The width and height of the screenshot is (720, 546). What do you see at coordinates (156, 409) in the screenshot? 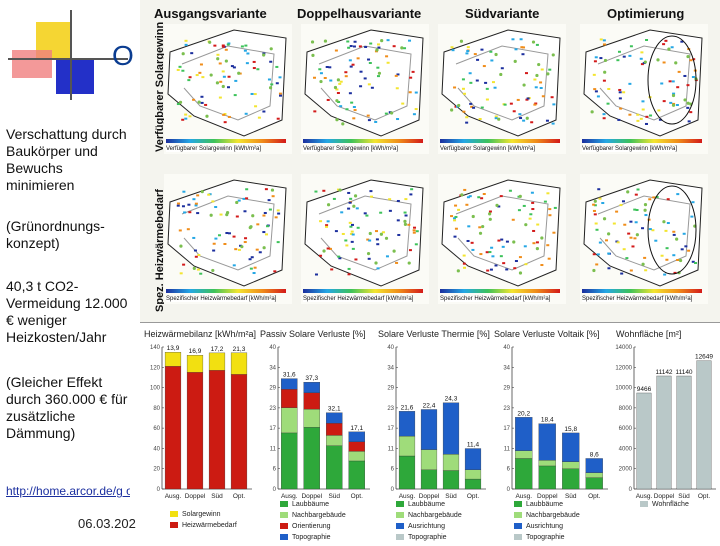
I see `y-tick-label: 80` at bounding box center [156, 409].